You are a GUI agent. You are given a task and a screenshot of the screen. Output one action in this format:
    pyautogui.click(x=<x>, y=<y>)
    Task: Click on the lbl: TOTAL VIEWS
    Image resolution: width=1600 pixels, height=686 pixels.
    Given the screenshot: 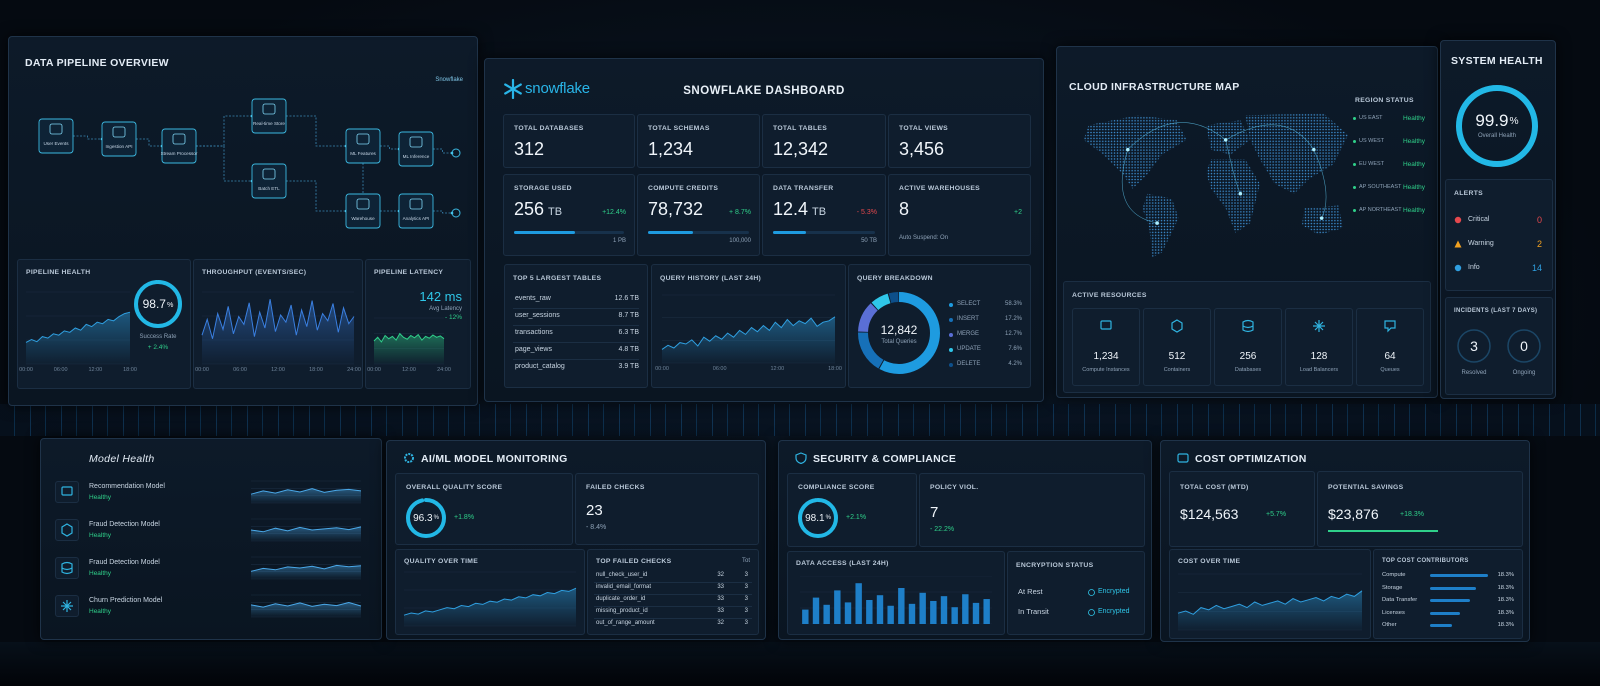 What is the action you would take?
    pyautogui.click(x=923, y=128)
    